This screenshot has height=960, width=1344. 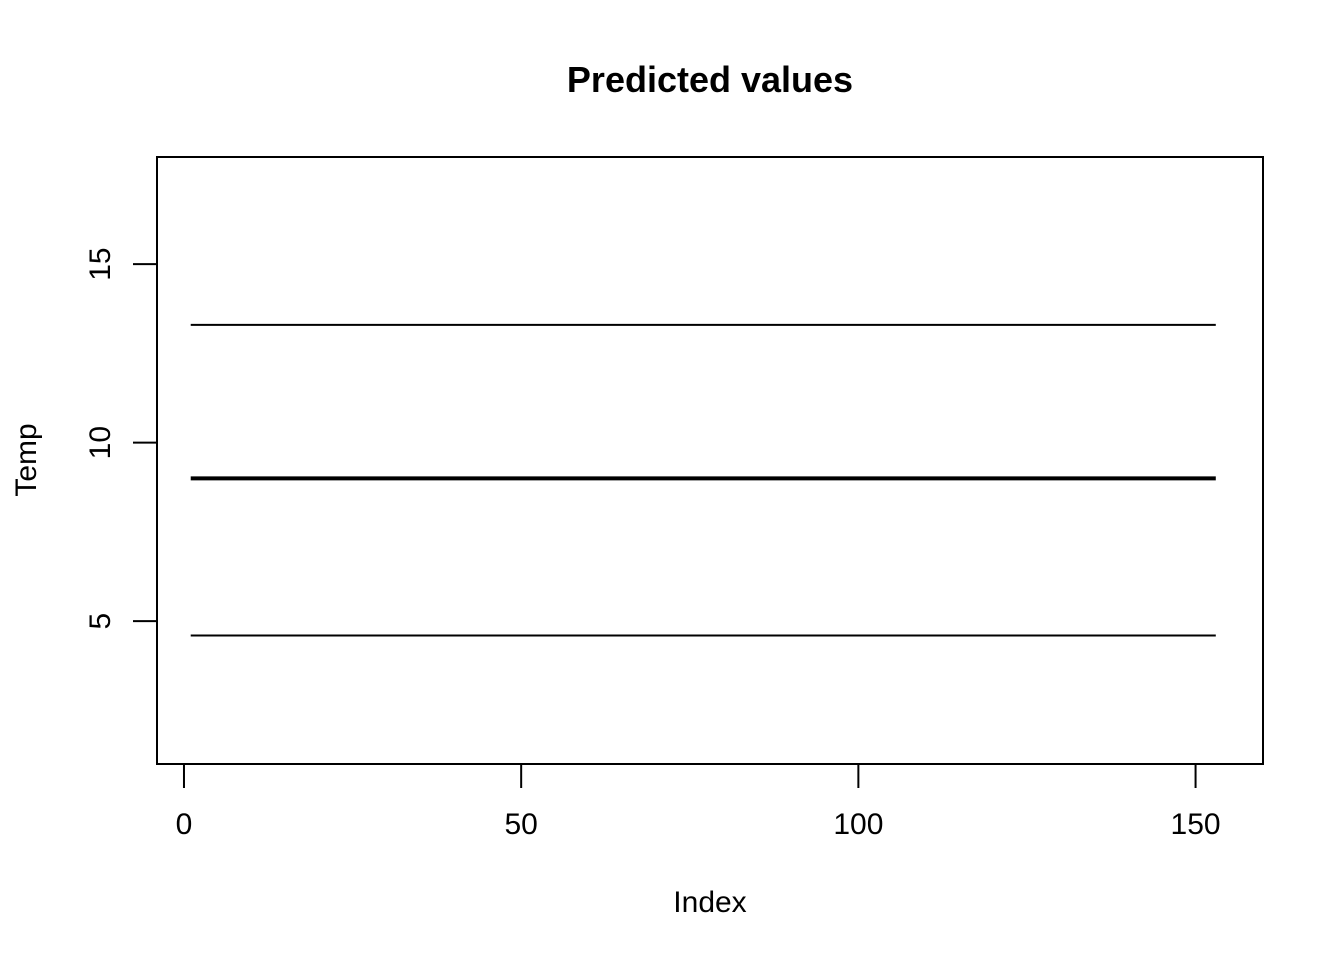 I want to click on x-tick-label: 150, so click(x=1196, y=824).